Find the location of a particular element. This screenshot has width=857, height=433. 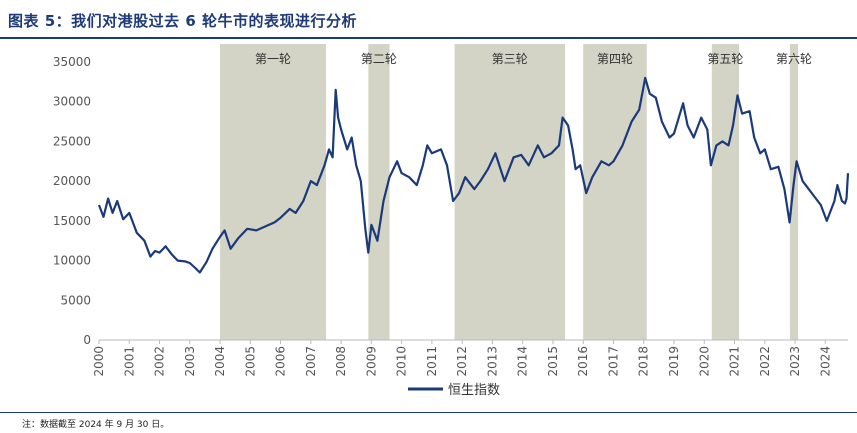

legend-label: 恒生指数 is located at coordinates (474, 390).